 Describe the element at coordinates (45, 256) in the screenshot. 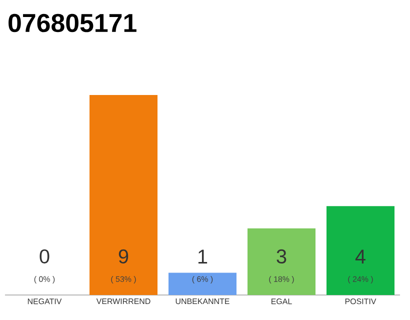

I see `data-label: 0` at that location.